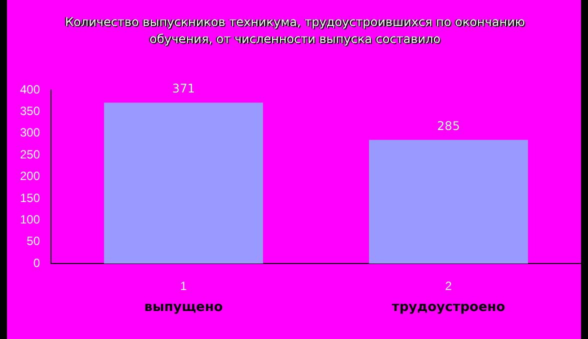 The image size is (588, 339). Describe the element at coordinates (183, 89) in the screenshot. I see `data-label: 371` at that location.